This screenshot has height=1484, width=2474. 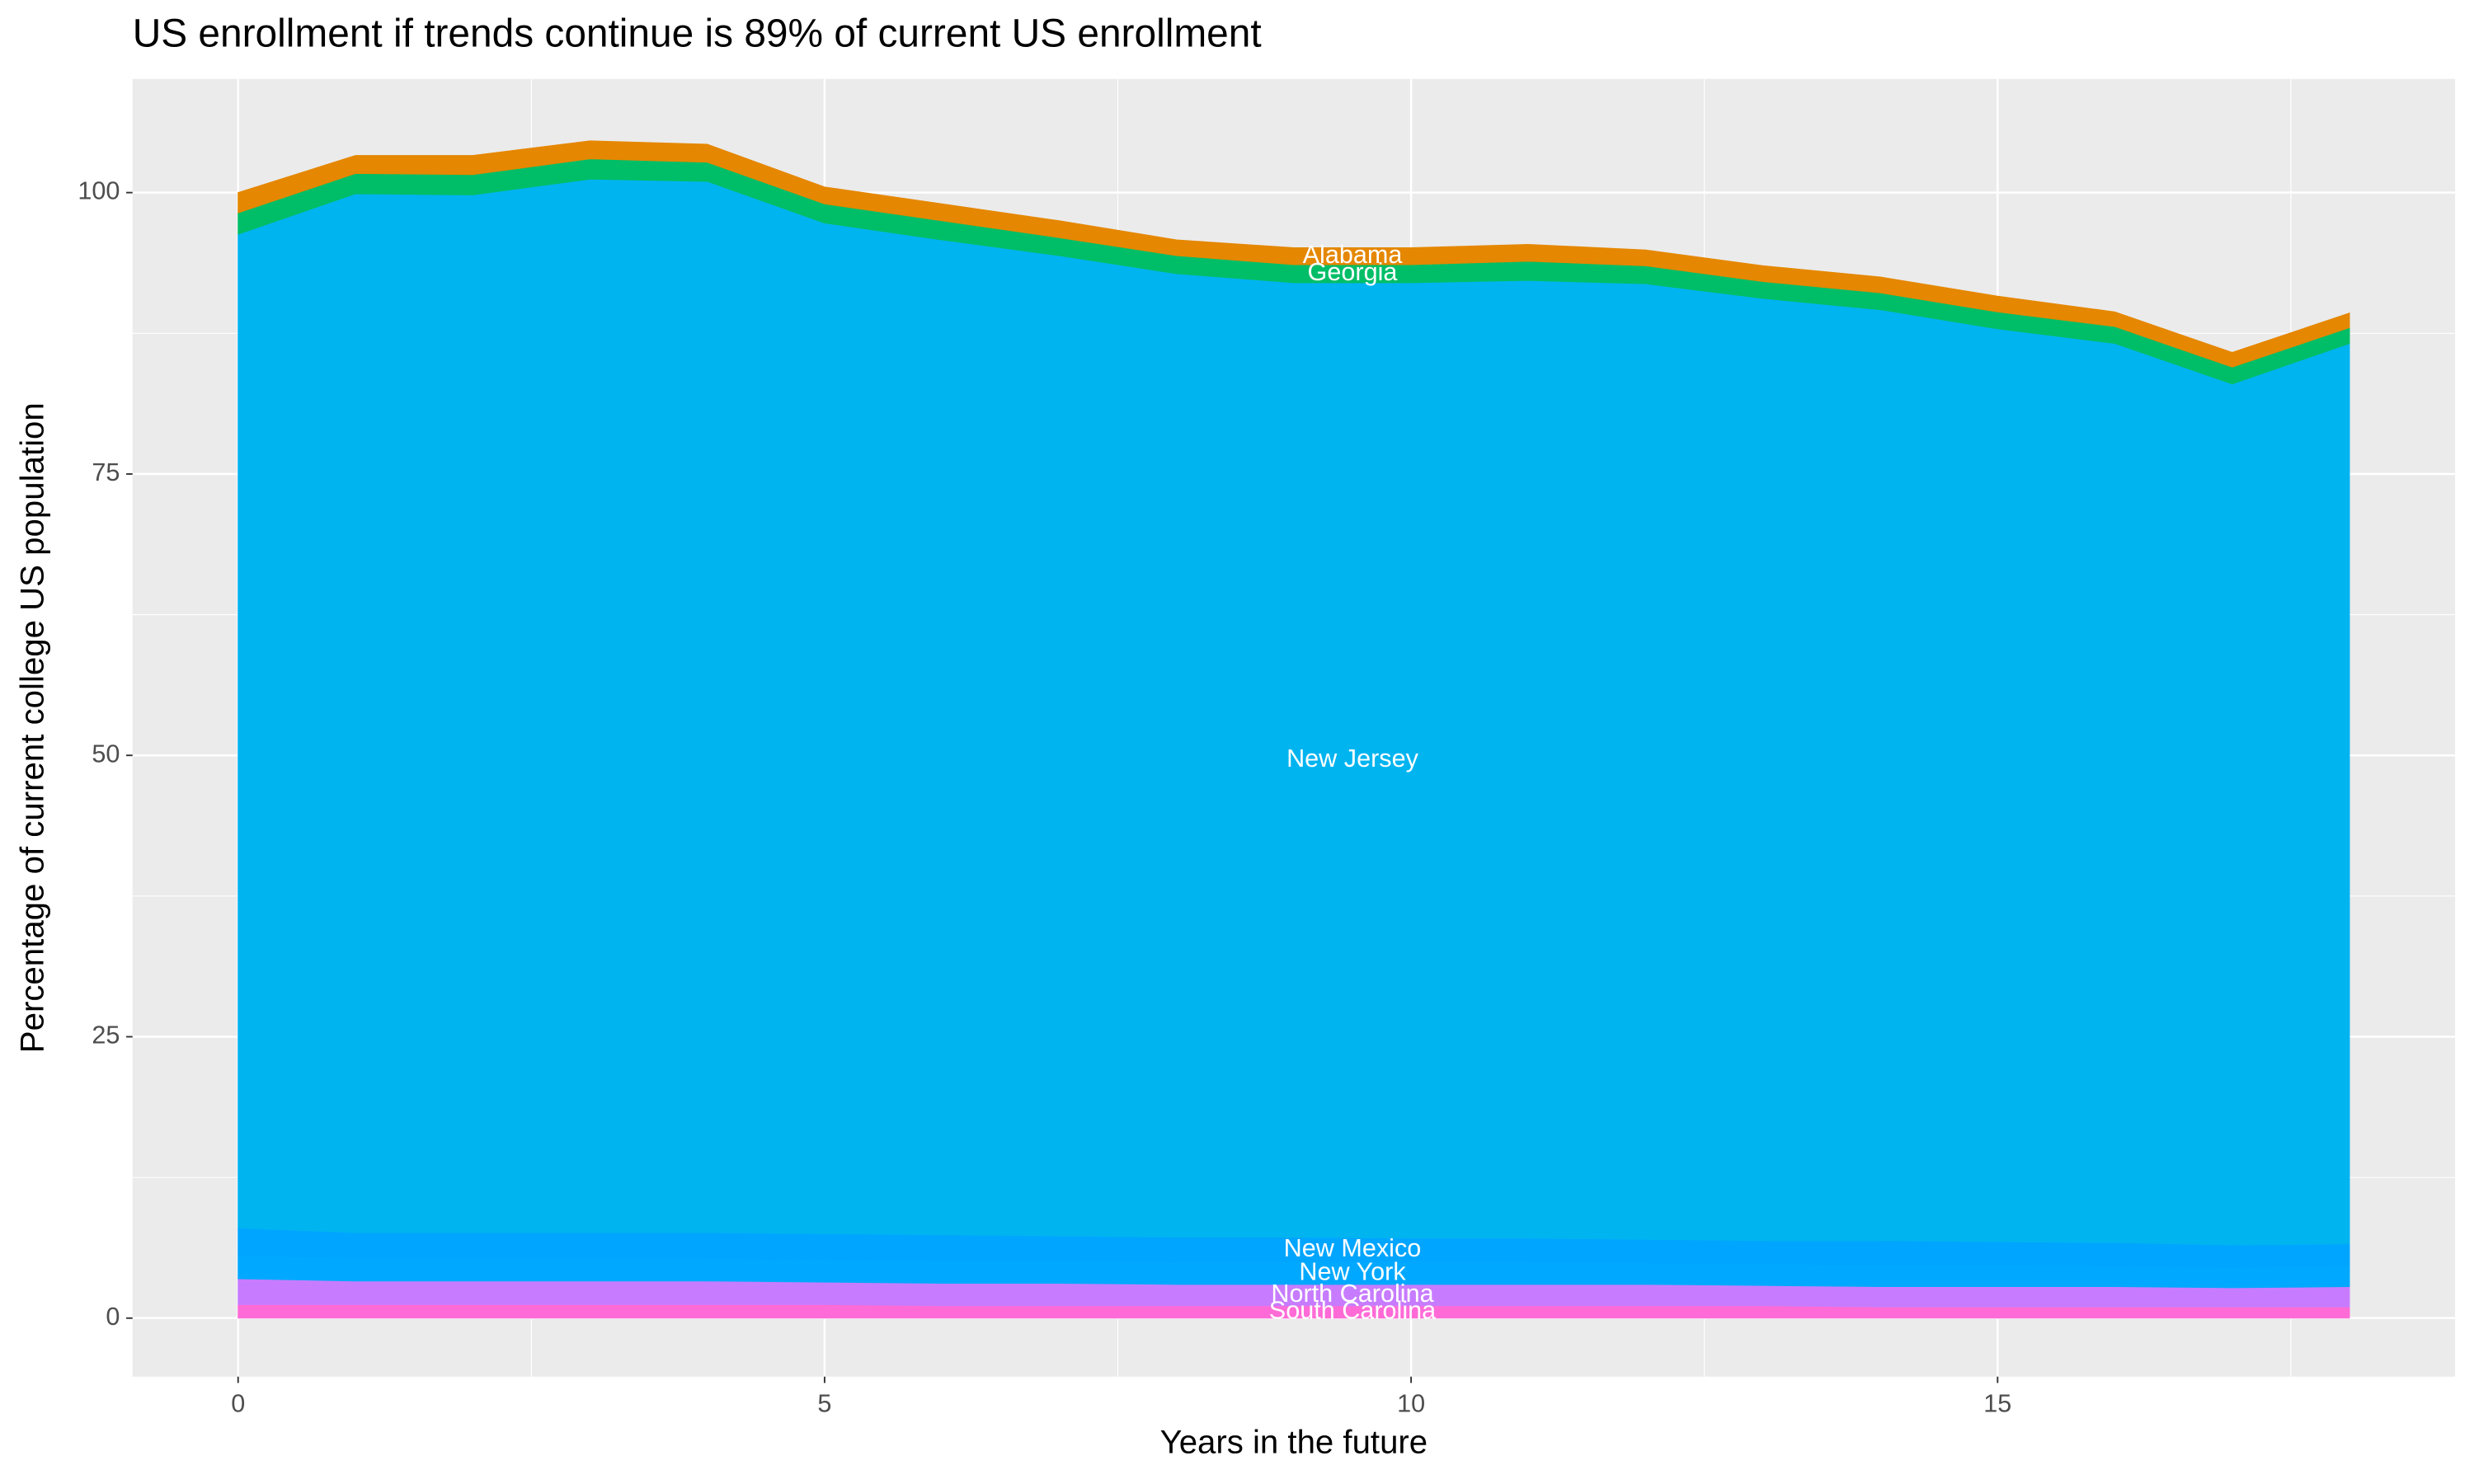 I want to click on y-tick-label: 50, so click(x=106, y=754).